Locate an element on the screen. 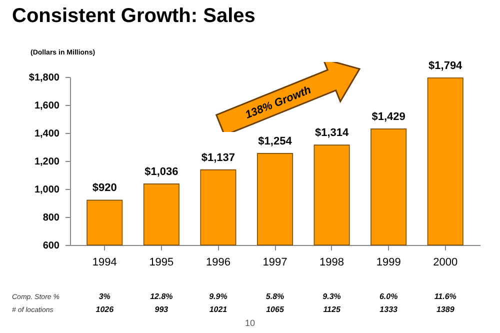  text: 1065 is located at coordinates (275, 309).